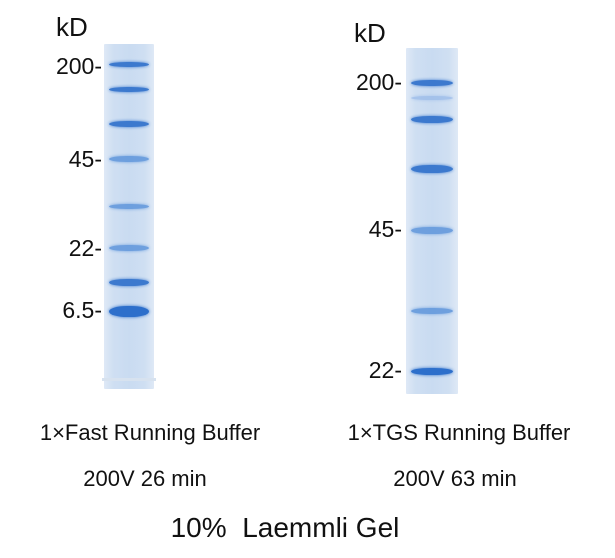  What do you see at coordinates (82, 310) in the screenshot?
I see `marker-label: 6.5-` at bounding box center [82, 310].